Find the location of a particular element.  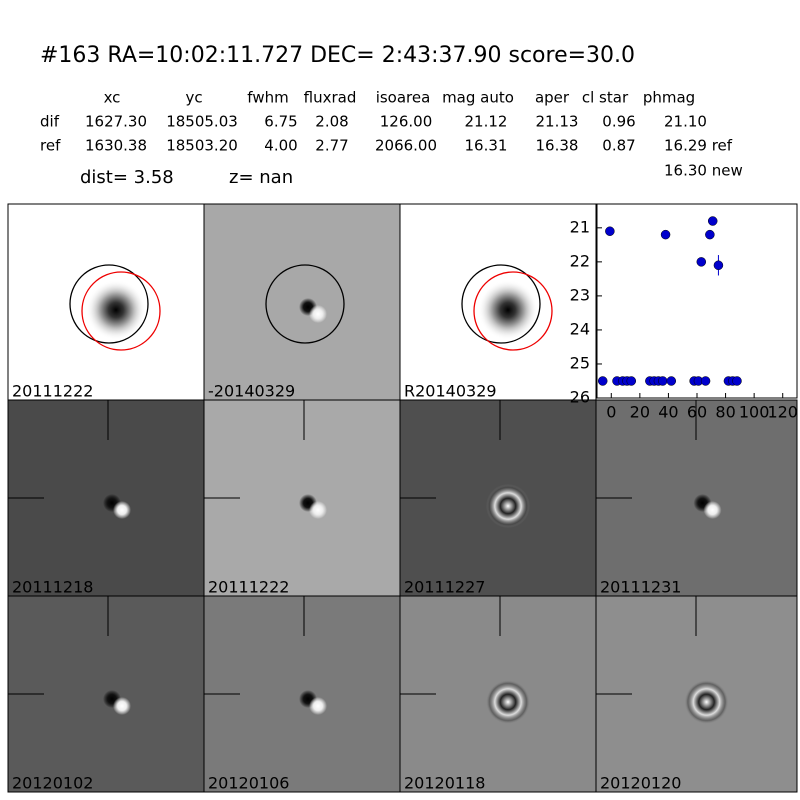

x-tick-label: 60 is located at coordinates (697, 412).